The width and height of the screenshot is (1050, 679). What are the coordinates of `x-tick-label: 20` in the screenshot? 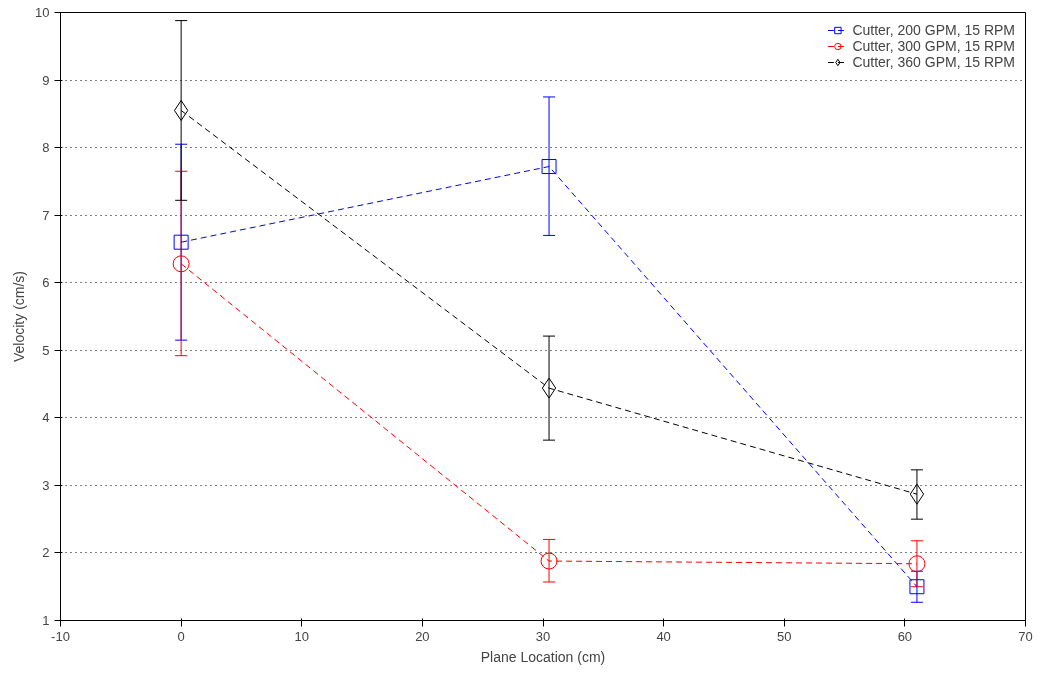 It's located at (422, 636).